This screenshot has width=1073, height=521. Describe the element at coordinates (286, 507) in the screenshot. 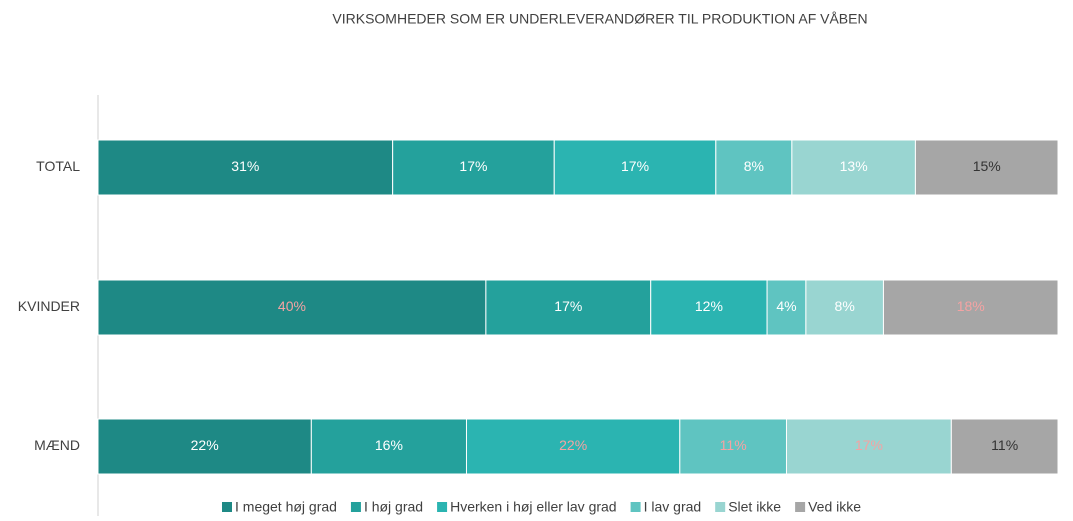

I see `legend-label: I meget høj grad` at that location.